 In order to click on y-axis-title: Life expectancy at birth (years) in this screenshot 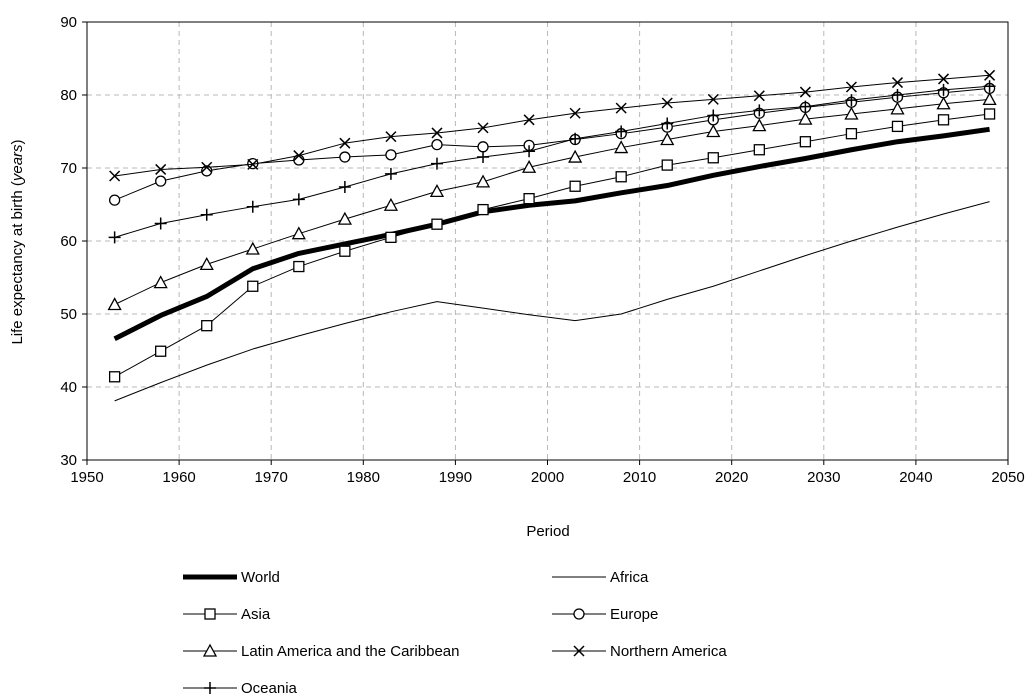, I will do `click(17, 241)`.